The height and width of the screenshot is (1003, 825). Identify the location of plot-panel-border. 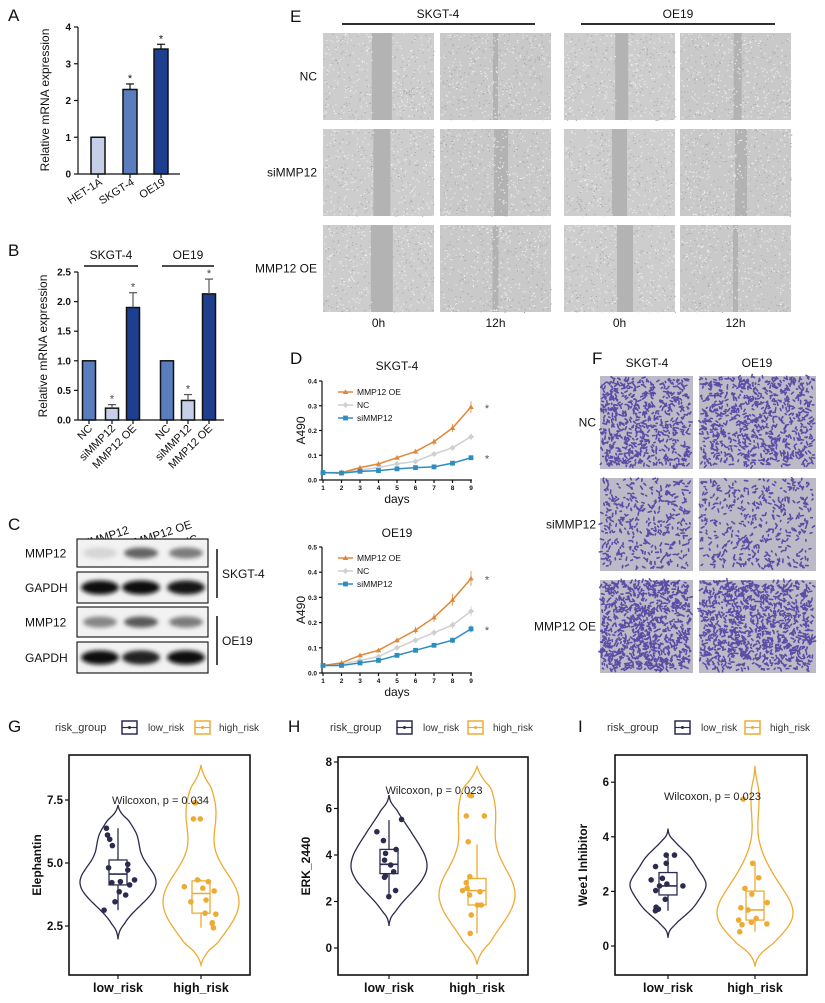
(159, 865).